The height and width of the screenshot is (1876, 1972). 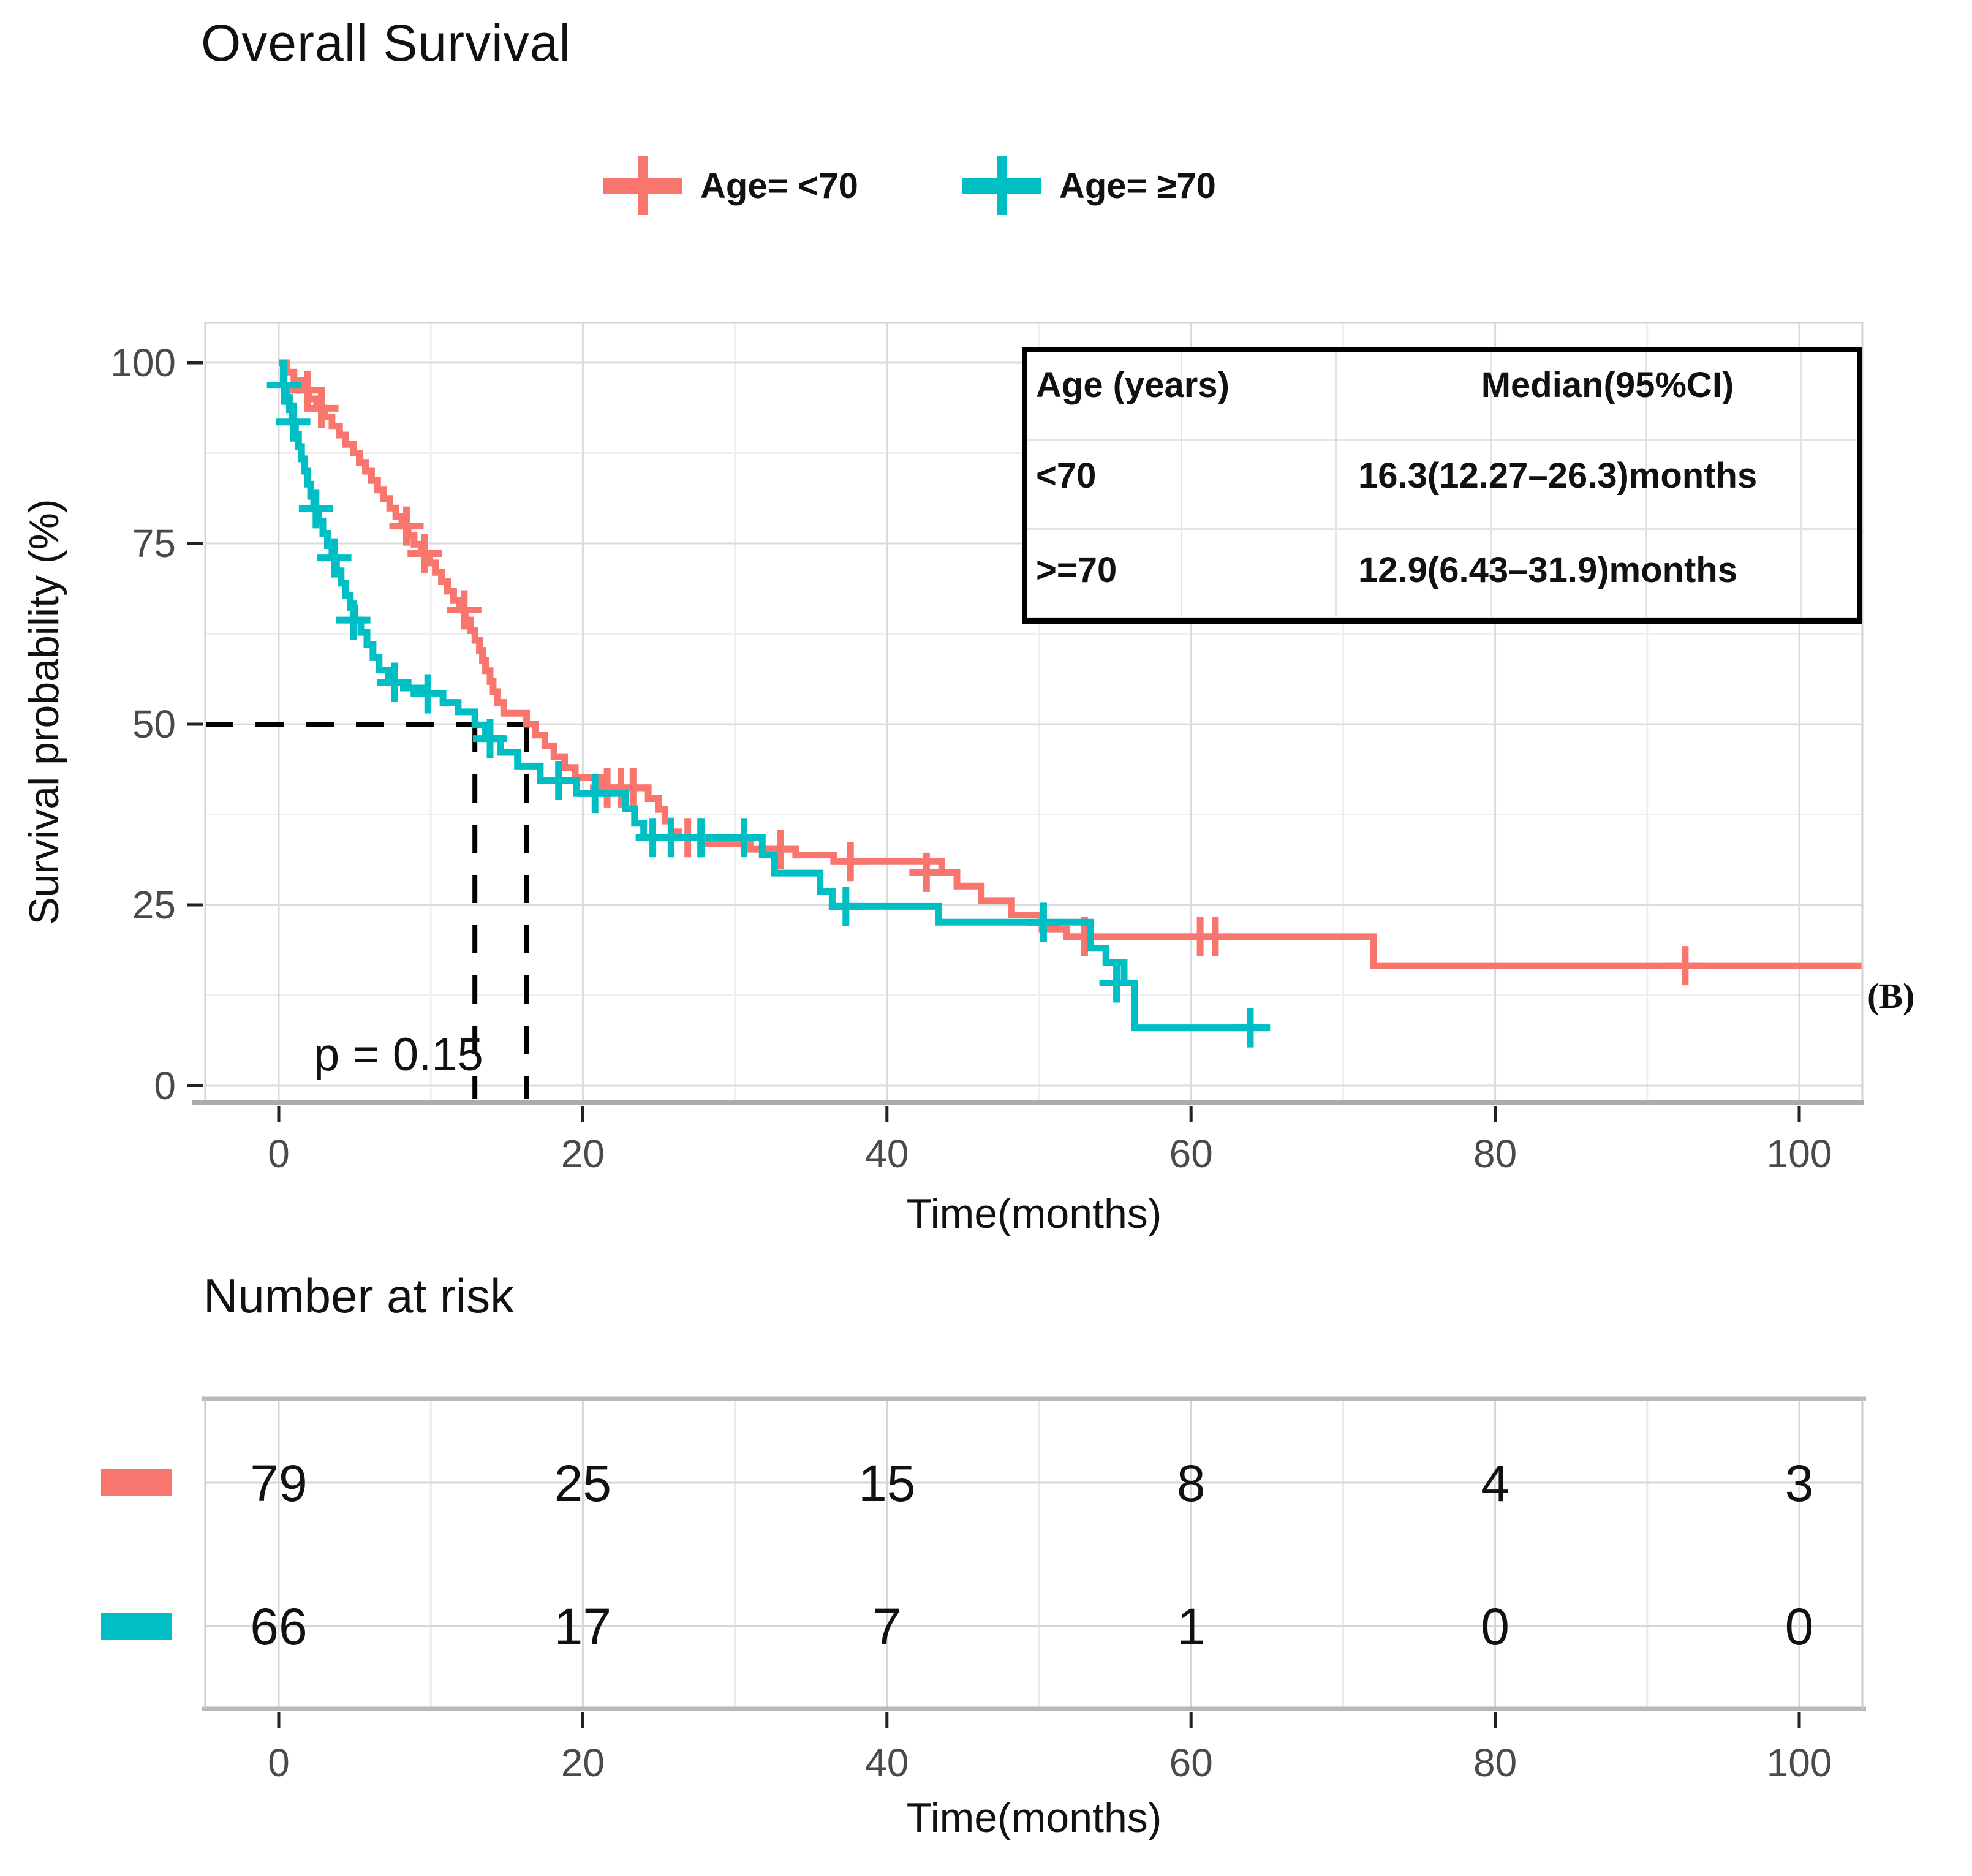 What do you see at coordinates (886, 1627) in the screenshot?
I see `risk-count: 7` at bounding box center [886, 1627].